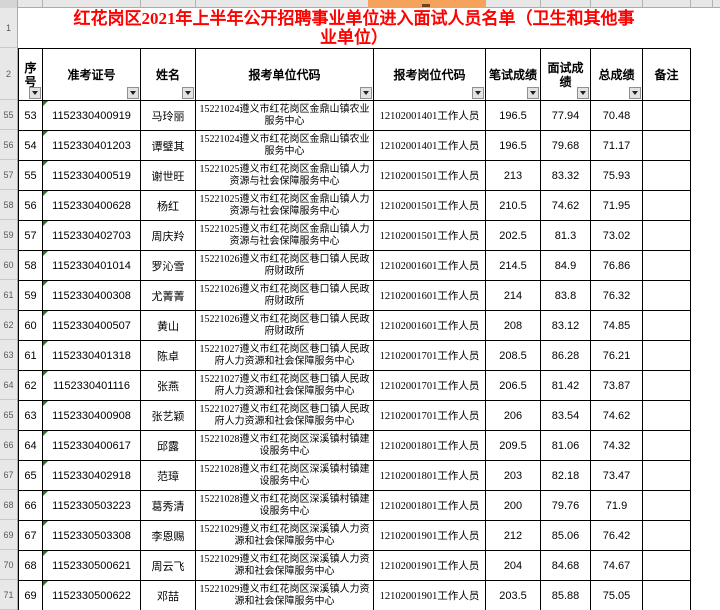 The image size is (720, 610). What do you see at coordinates (513, 416) in the screenshot?
I see `cell-written-score: 206` at bounding box center [513, 416].